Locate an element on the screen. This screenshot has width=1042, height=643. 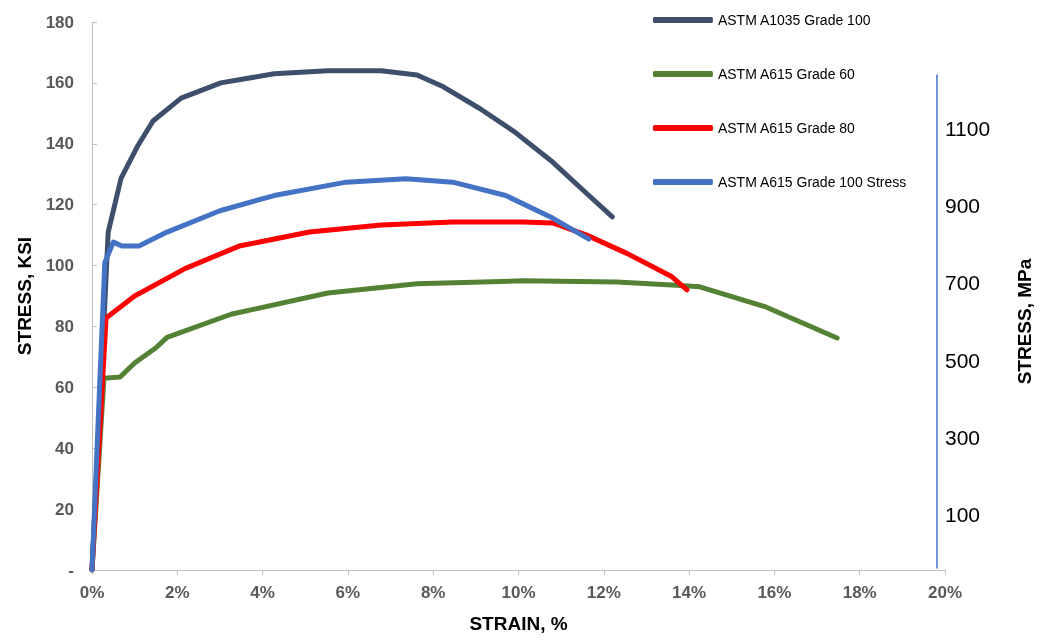
legend-label: ASTM A615 Grade 100 Stress is located at coordinates (812, 182).